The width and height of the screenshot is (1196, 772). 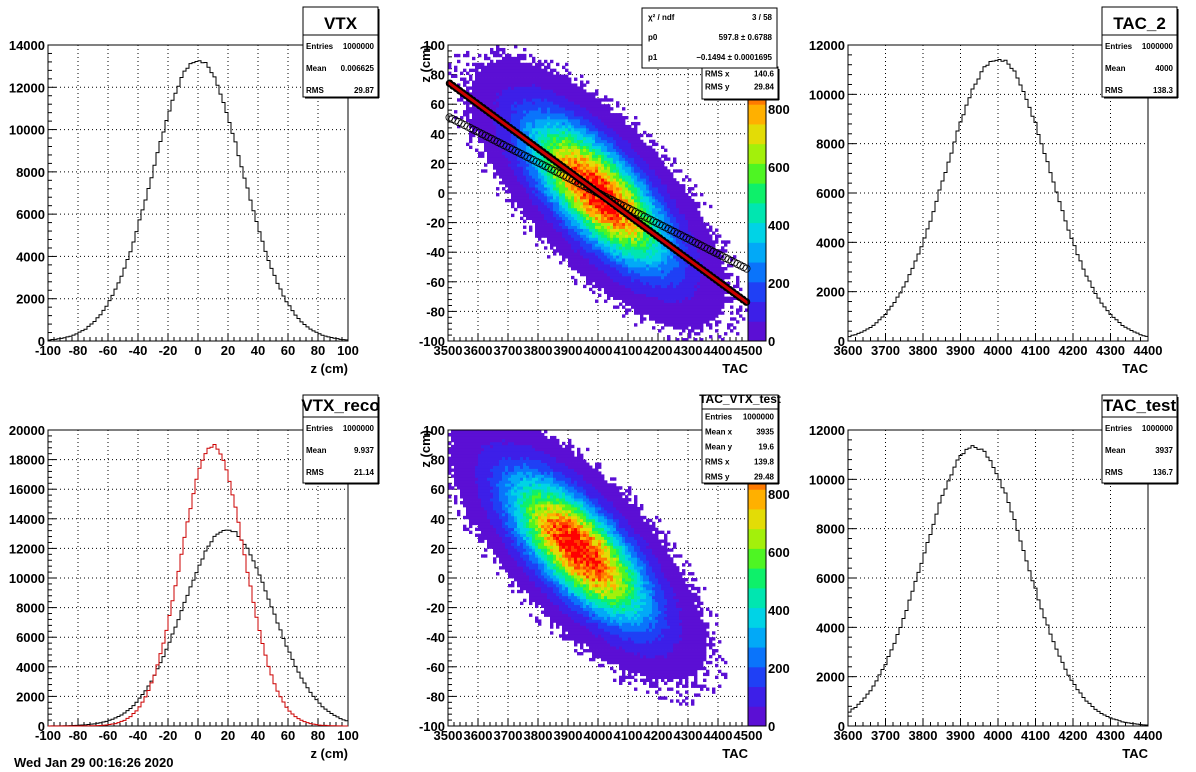 What do you see at coordinates (27, 87) in the screenshot?
I see `y-tick-label: 12000` at bounding box center [27, 87].